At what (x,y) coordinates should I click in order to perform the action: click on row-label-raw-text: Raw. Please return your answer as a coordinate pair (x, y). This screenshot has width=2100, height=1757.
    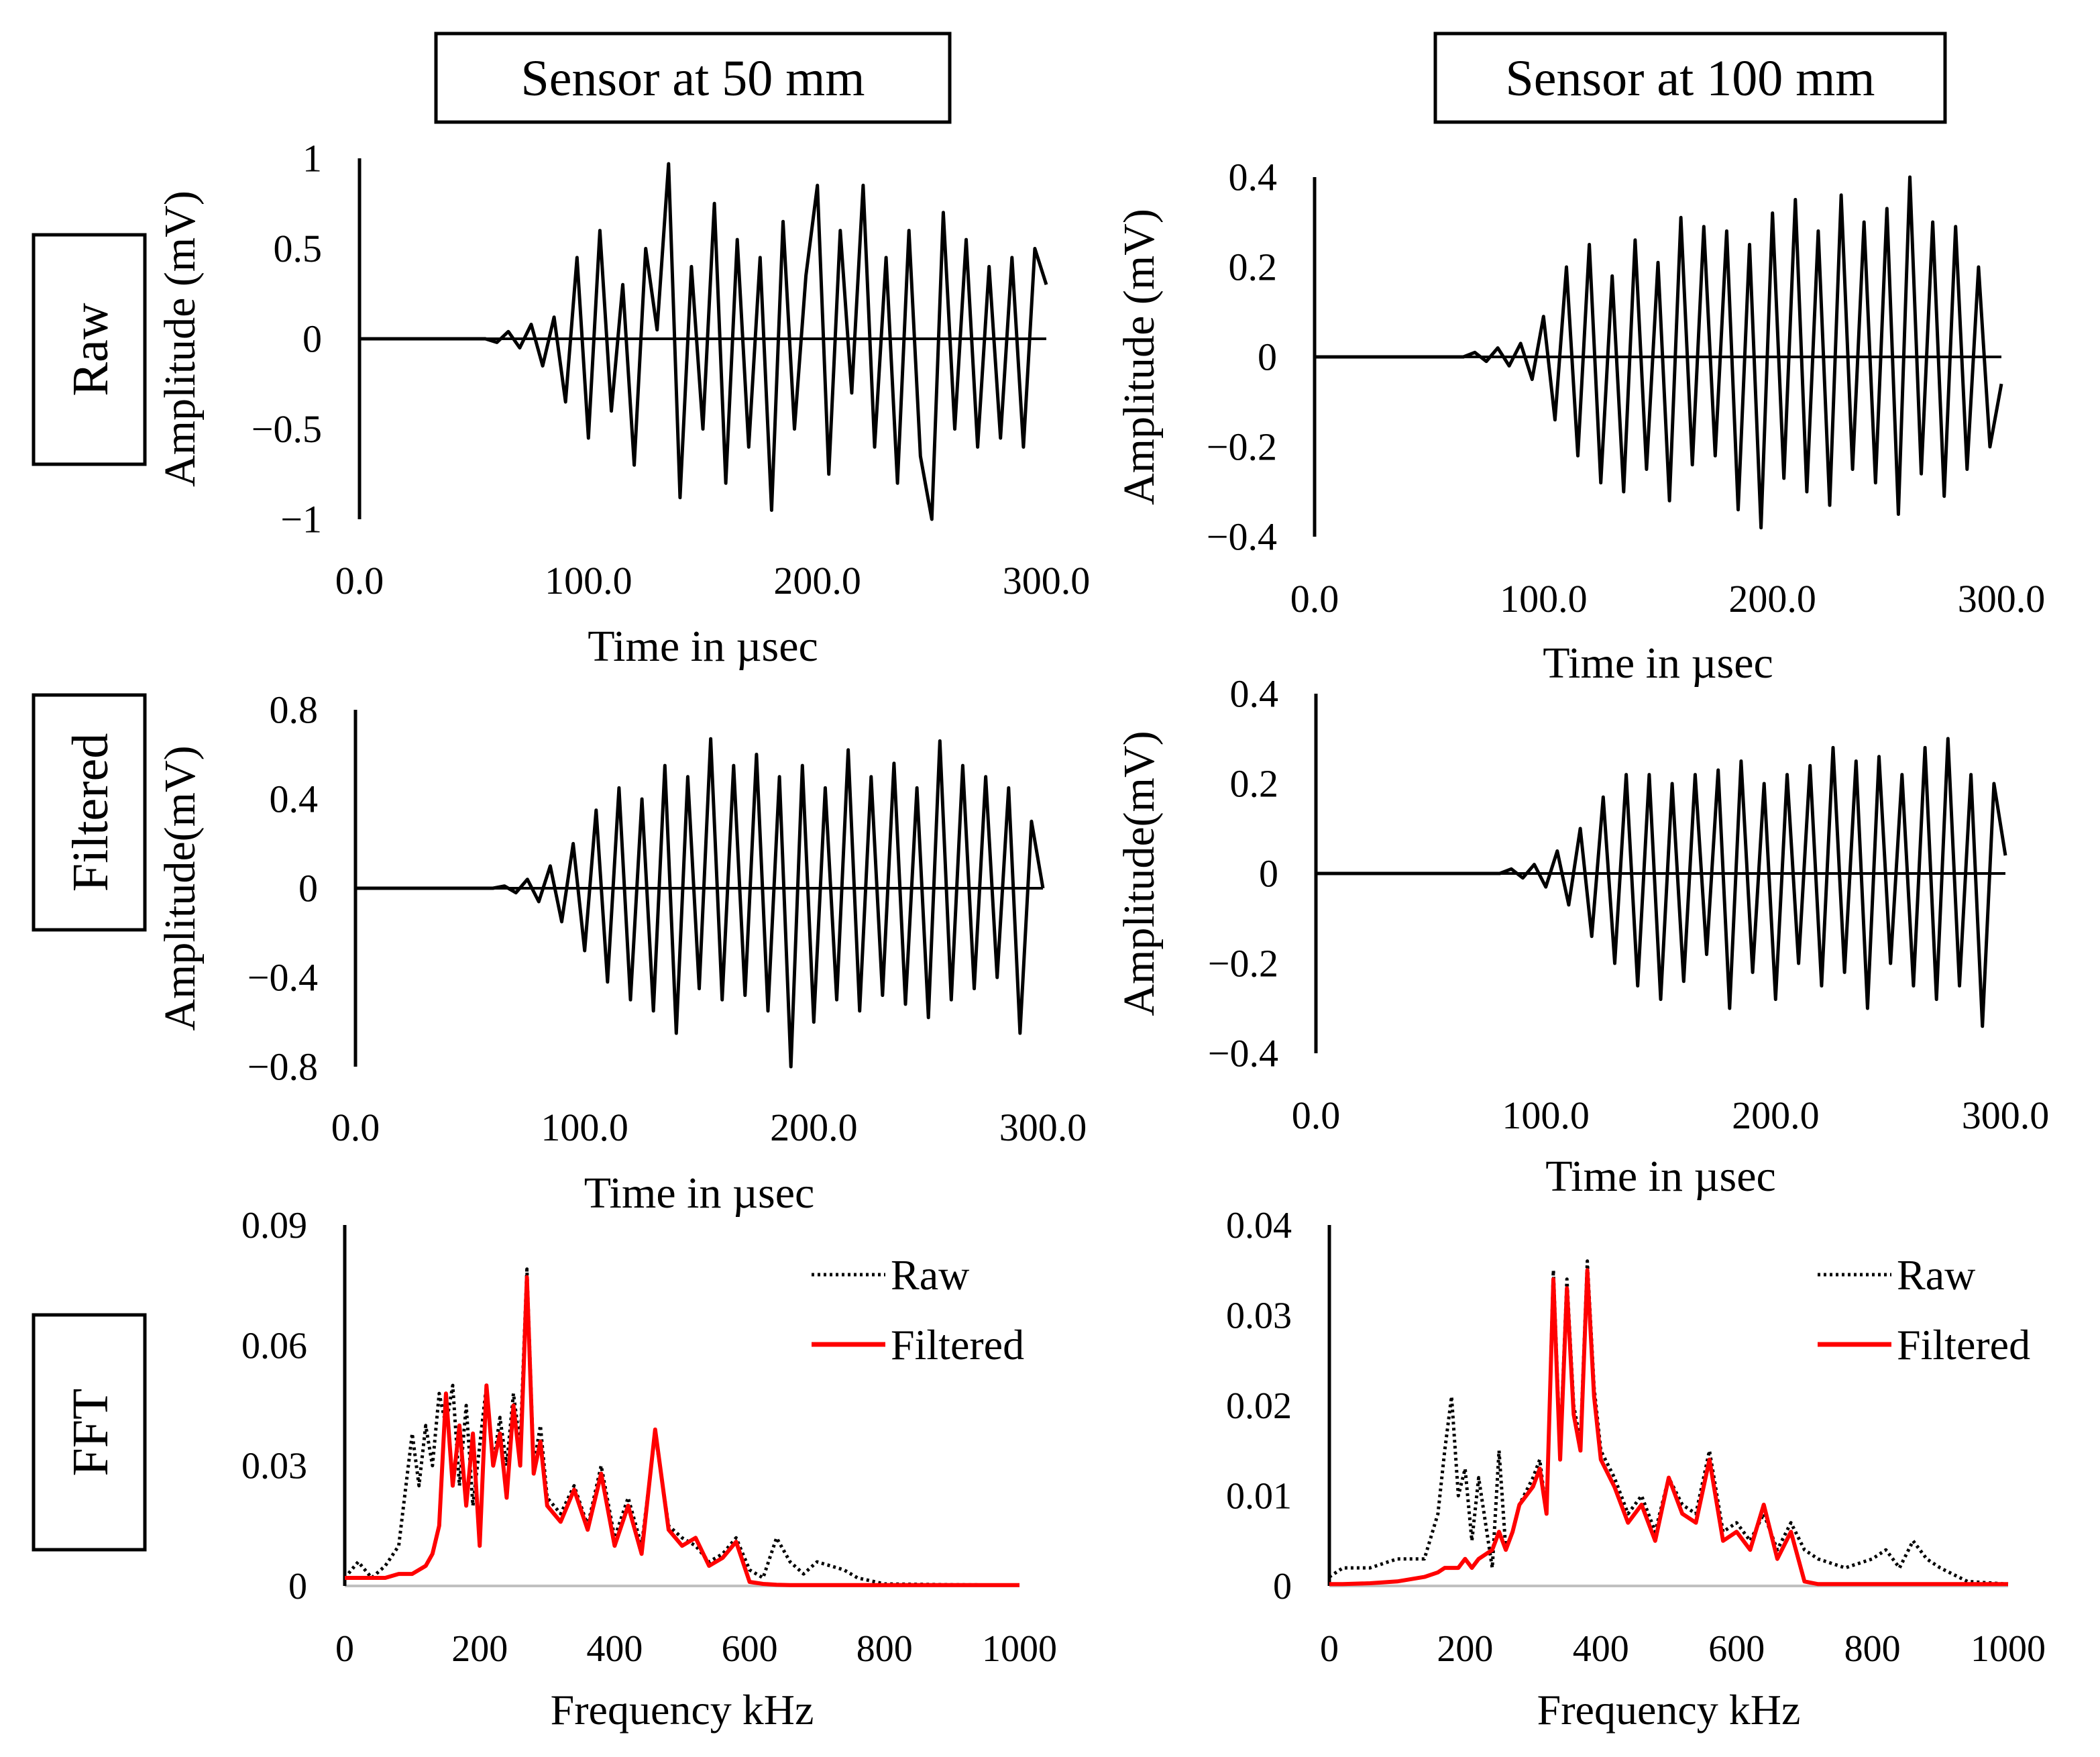
    Looking at the image, I should click on (91, 349).